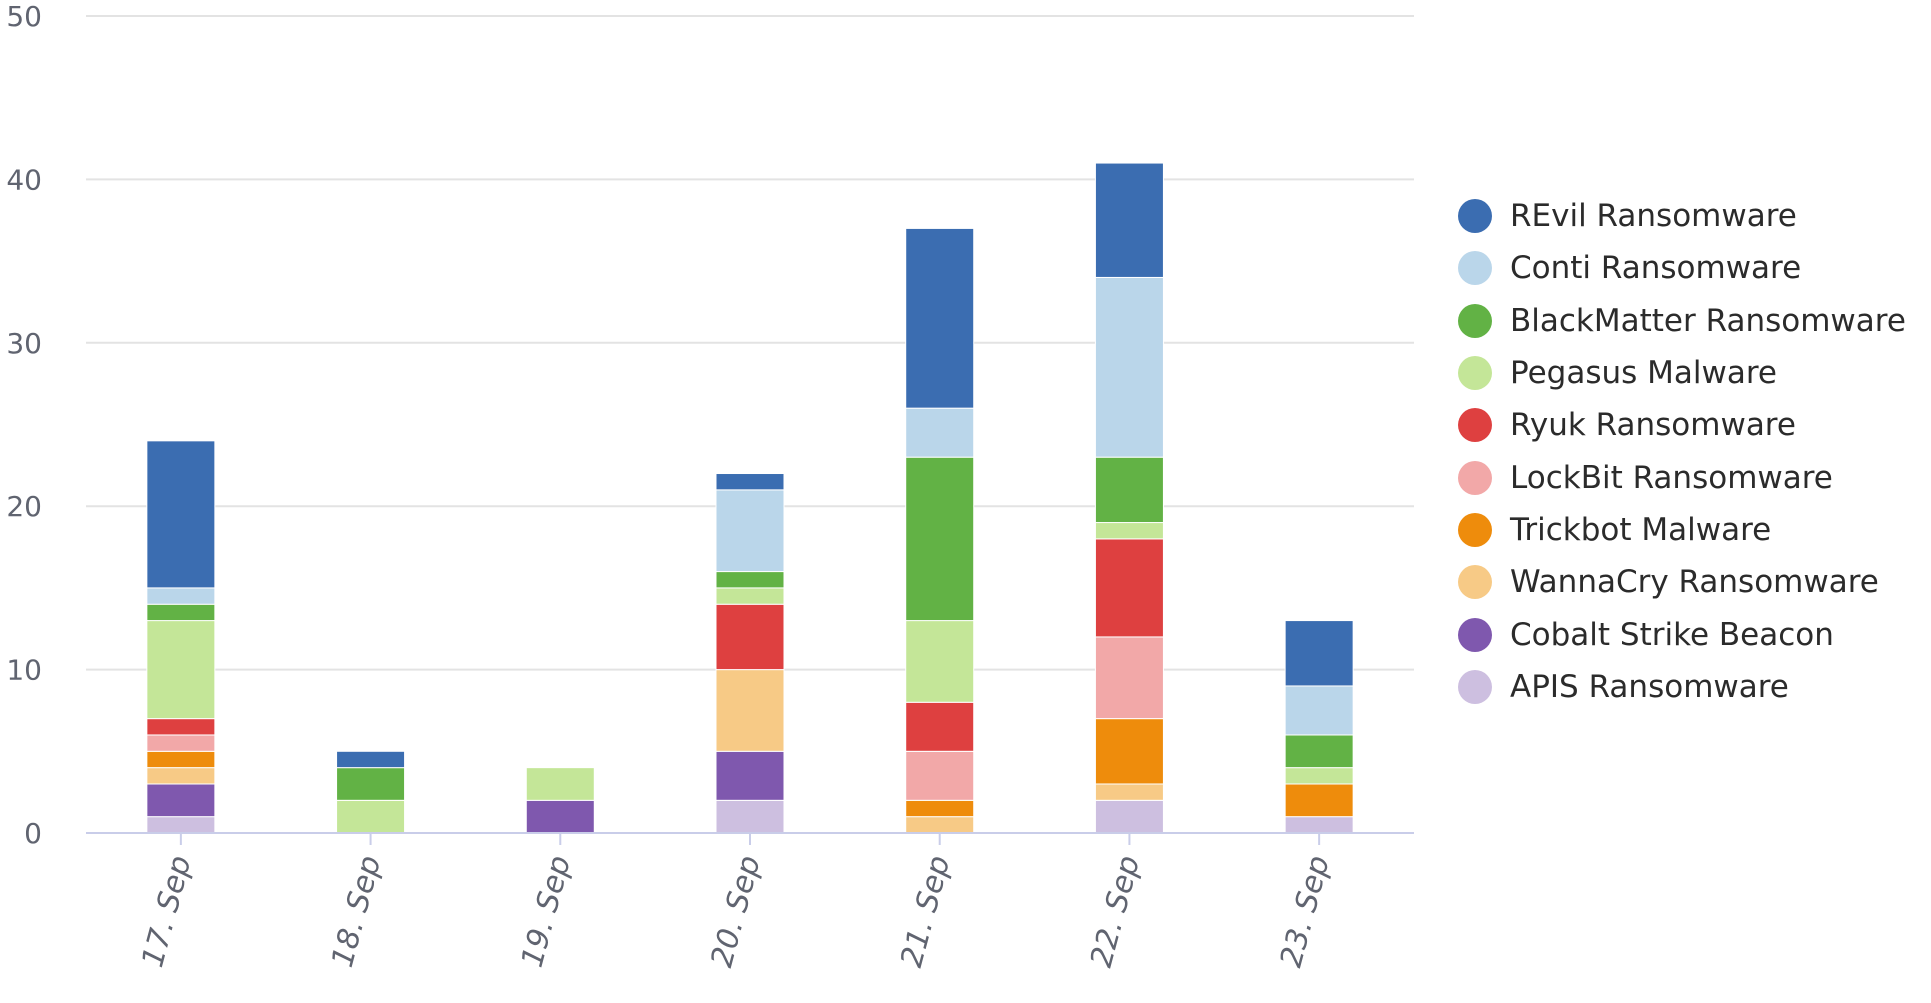 The image size is (1931, 1003). What do you see at coordinates (166, 911) in the screenshot?
I see `x-tick-label: 17. Sep` at bounding box center [166, 911].